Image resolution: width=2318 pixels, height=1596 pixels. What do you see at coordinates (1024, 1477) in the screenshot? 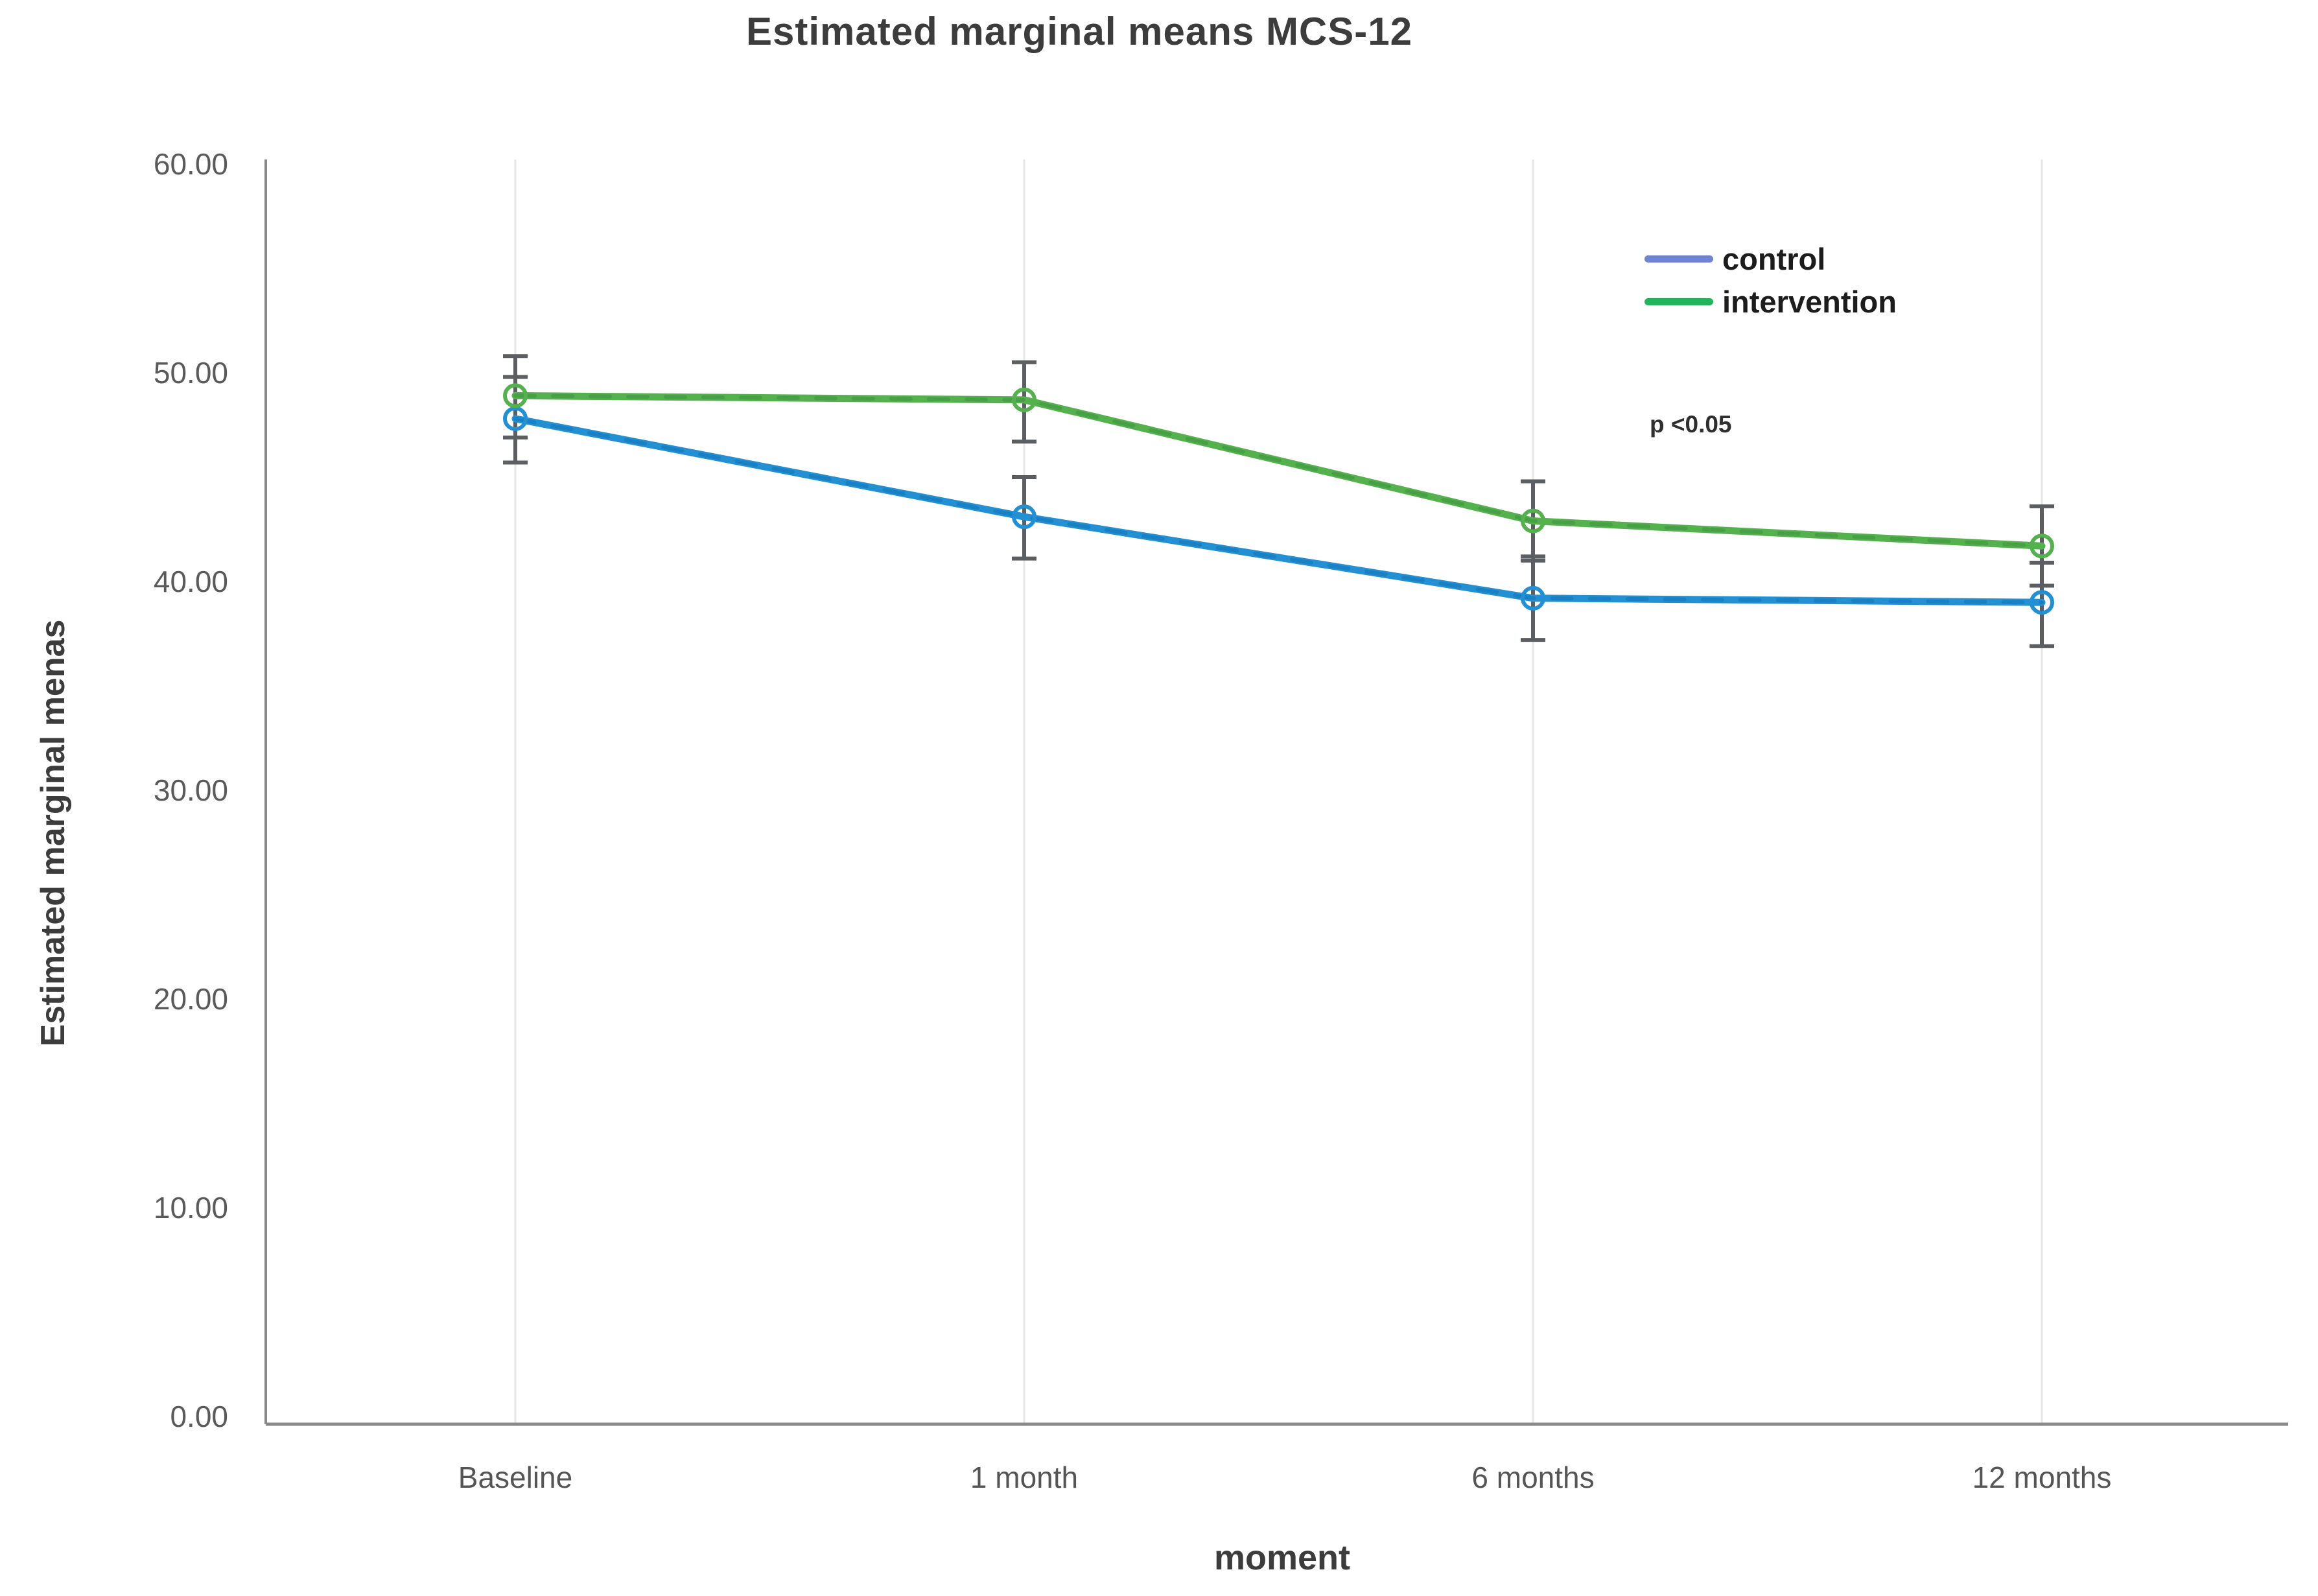
I see `x-tick-label-1-month: 1 month` at bounding box center [1024, 1477].